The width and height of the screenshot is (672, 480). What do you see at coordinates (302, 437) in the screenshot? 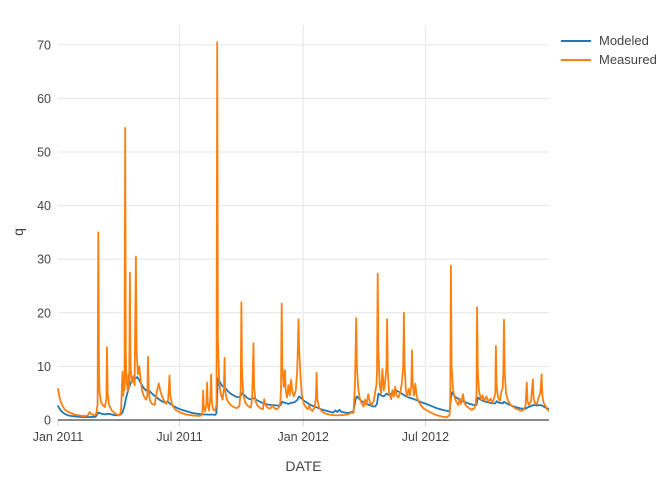
I see `x-tick-label: Jan 2012` at bounding box center [302, 437].